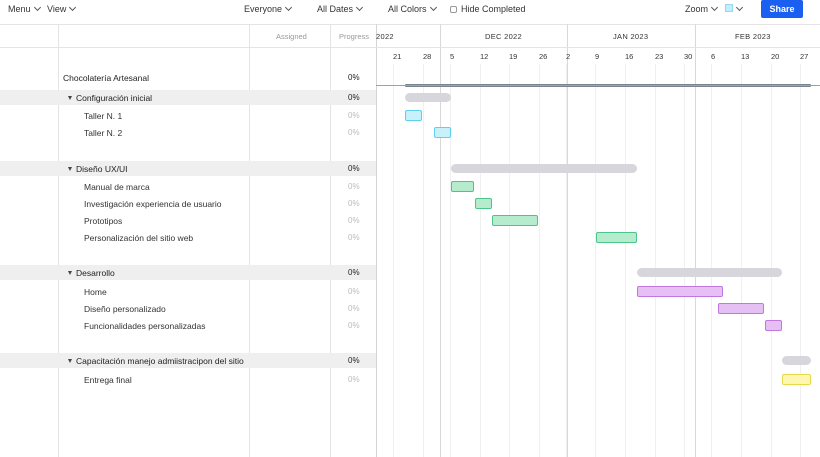 This screenshot has width=820, height=457. What do you see at coordinates (697, 9) in the screenshot?
I see `zoom-label: Zoom` at bounding box center [697, 9].